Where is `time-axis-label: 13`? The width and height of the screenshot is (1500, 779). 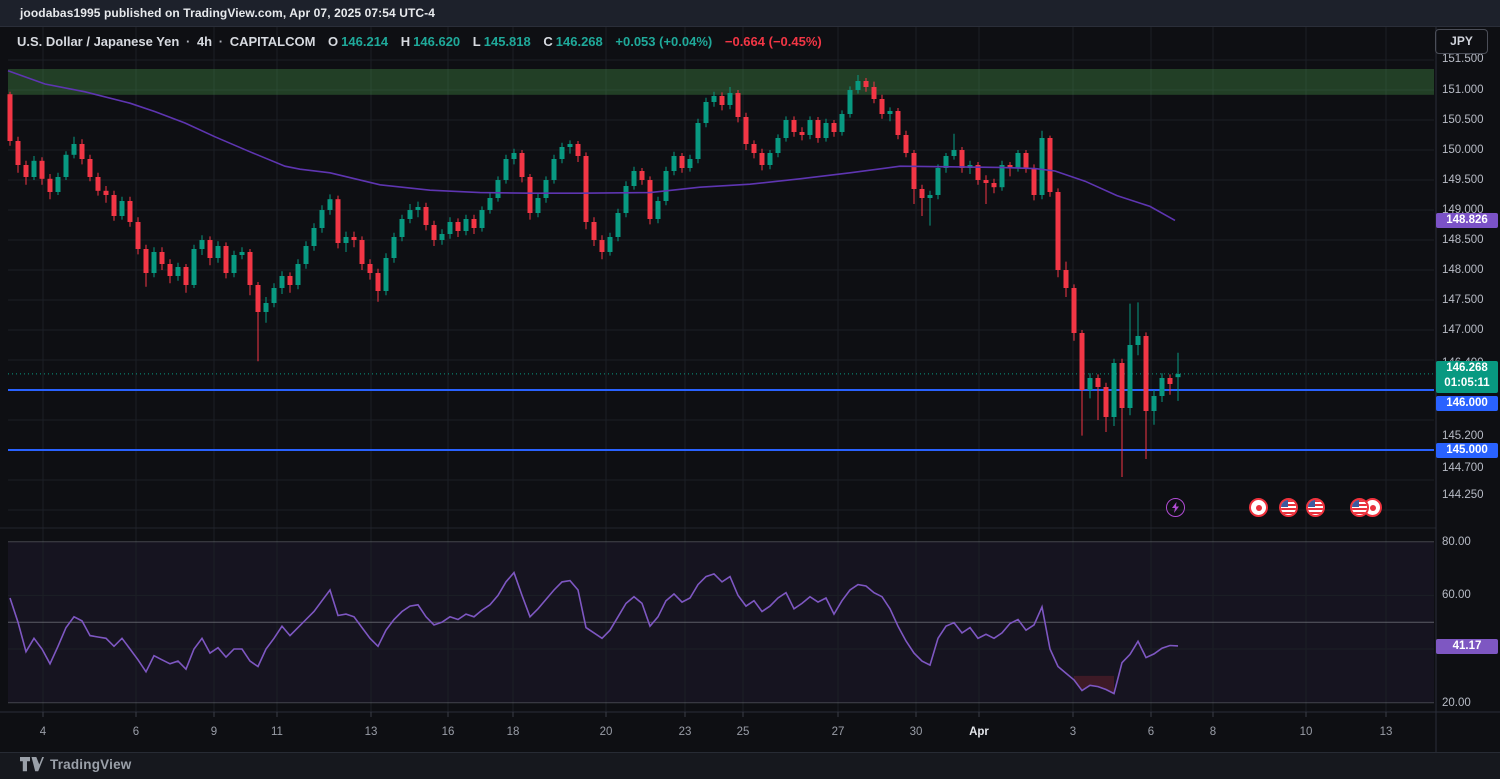
time-axis-label: 13 is located at coordinates (371, 732).